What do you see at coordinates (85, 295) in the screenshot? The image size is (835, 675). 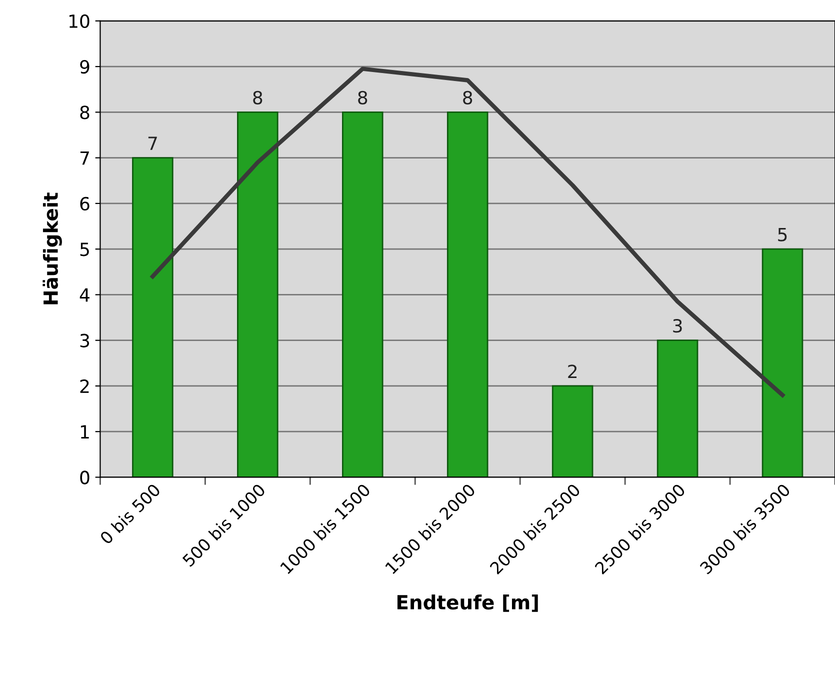 I see `y-tick-label: 4` at bounding box center [85, 295].